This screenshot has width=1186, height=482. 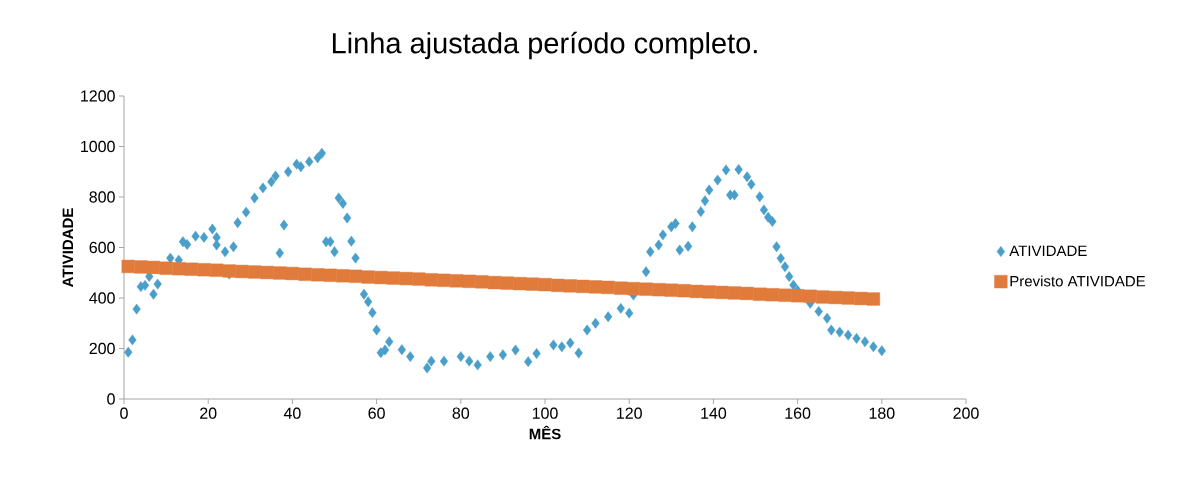 What do you see at coordinates (544, 45) in the screenshot?
I see `chart-title: Linha ajustada período completo.` at bounding box center [544, 45].